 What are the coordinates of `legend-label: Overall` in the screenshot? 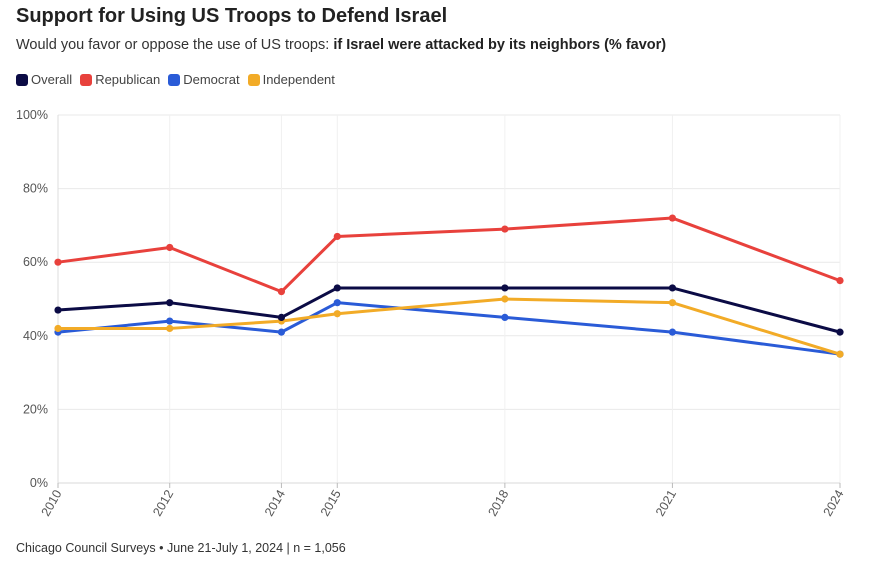 It's located at (52, 79).